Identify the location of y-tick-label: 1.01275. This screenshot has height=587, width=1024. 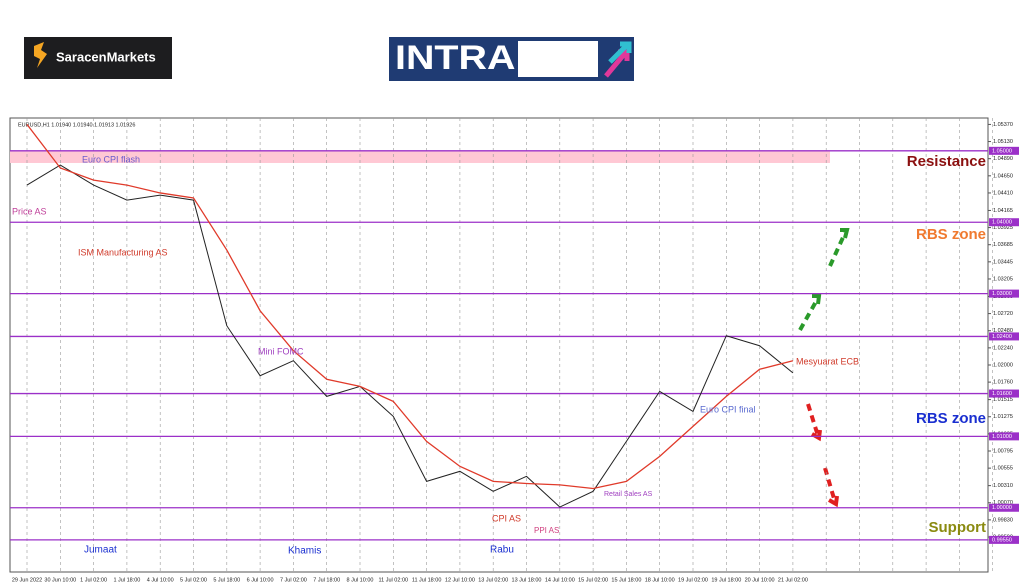
(1003, 417).